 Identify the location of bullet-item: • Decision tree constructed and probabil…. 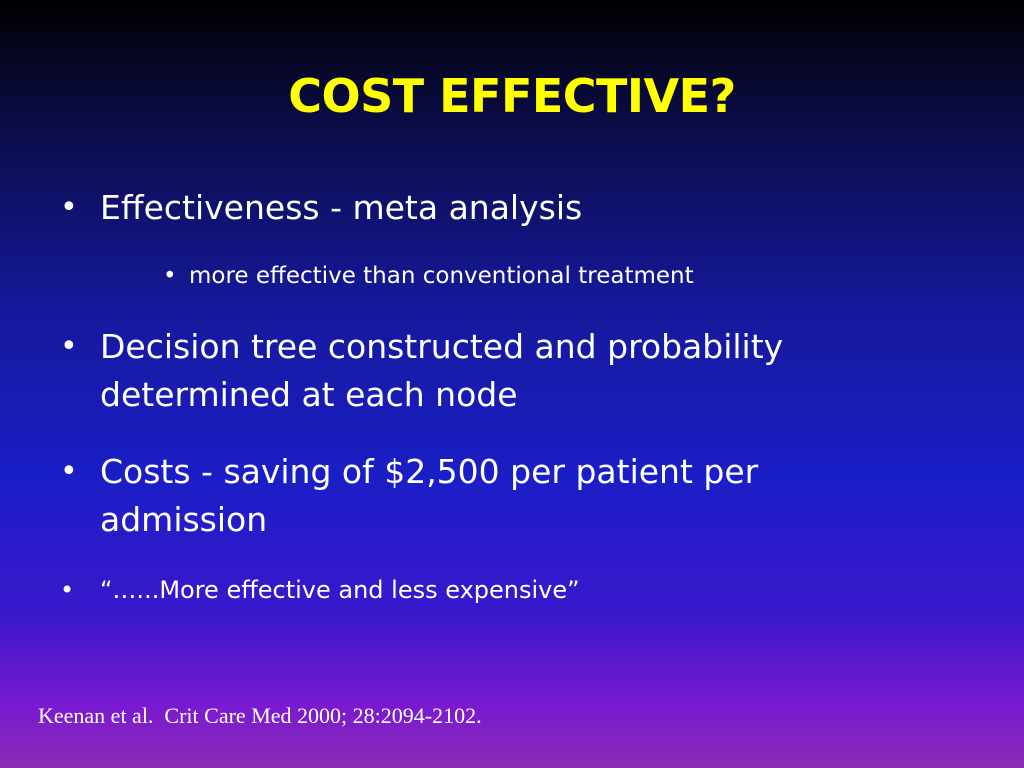
(470, 371).